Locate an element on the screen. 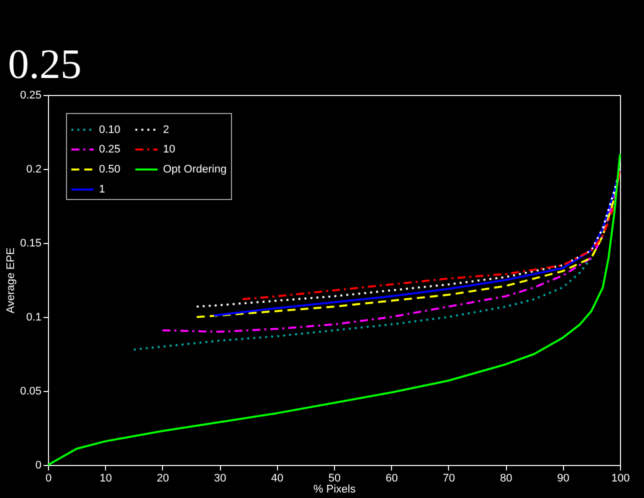 This screenshot has height=498, width=644. x-tick-label: 50 is located at coordinates (334, 478).